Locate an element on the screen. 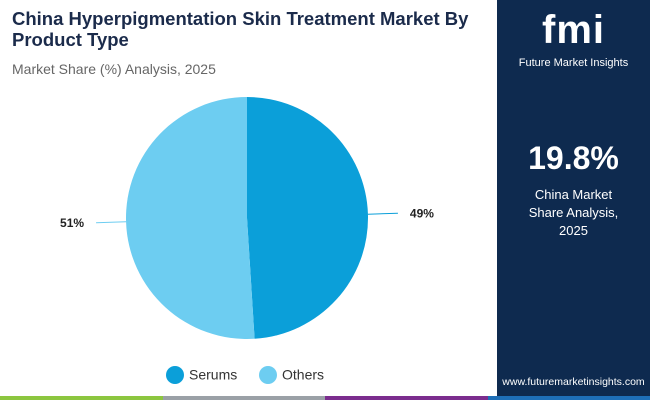 Image resolution: width=650 pixels, height=400 pixels. footer-strip is located at coordinates (325, 398).